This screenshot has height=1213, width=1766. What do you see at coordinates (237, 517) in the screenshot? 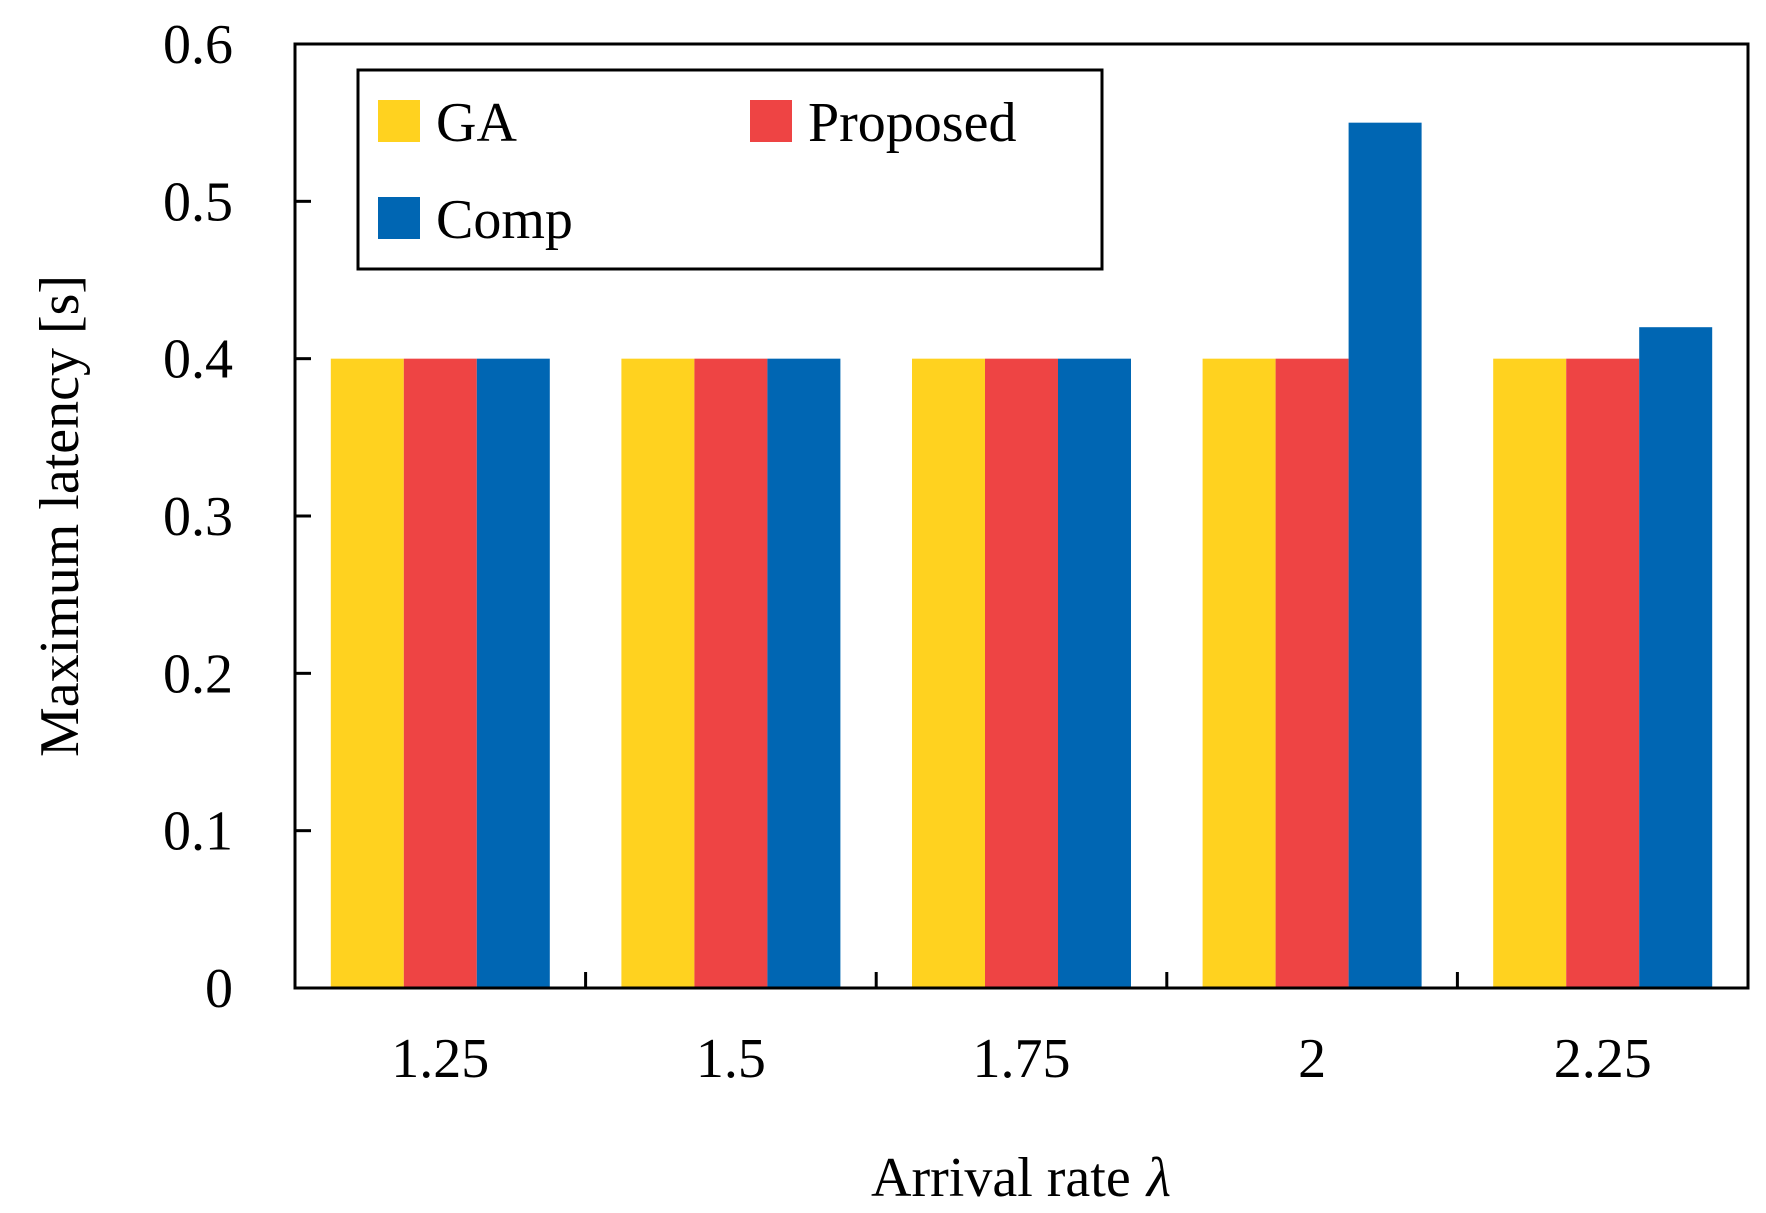
I see `y-axis: 0 0.1 0.2 0.3 0.4 0.5 0.6` at bounding box center [237, 517].